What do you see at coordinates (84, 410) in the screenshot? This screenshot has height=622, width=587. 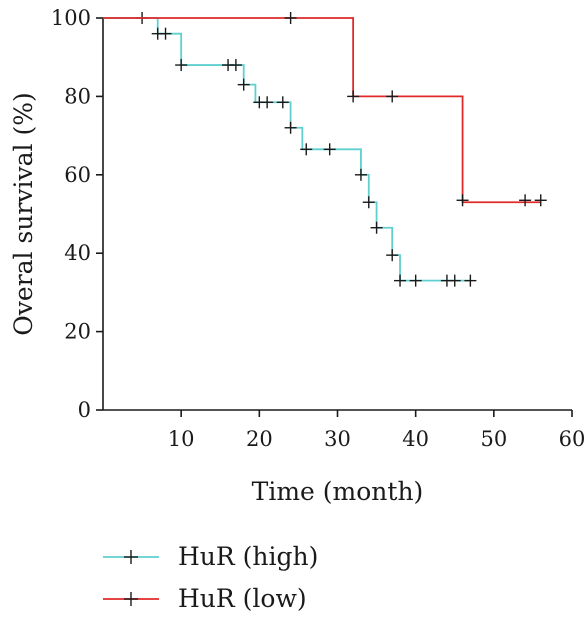 I see `y-tick-label: 0` at bounding box center [84, 410].